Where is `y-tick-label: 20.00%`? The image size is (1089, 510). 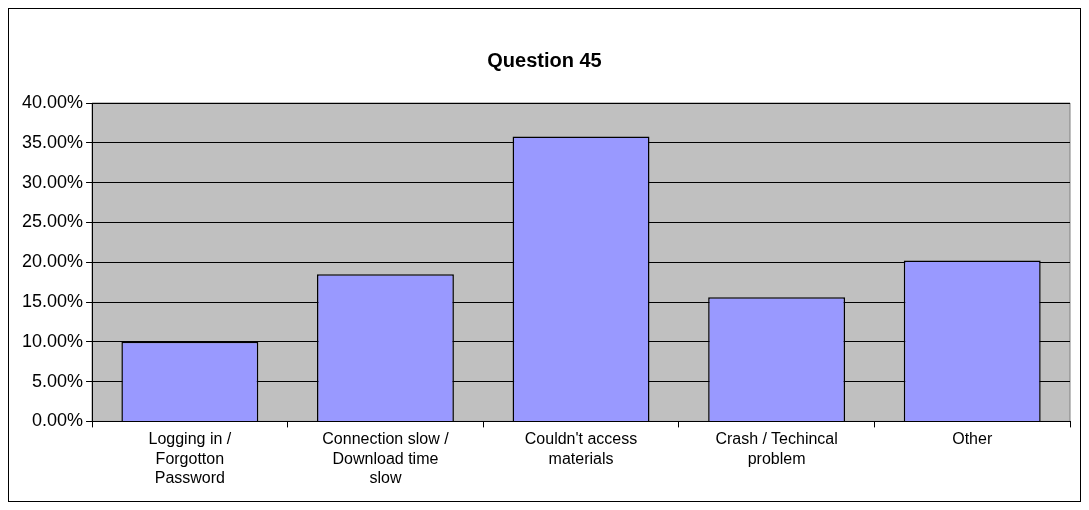
y-tick-label: 20.00% is located at coordinates (52, 261).